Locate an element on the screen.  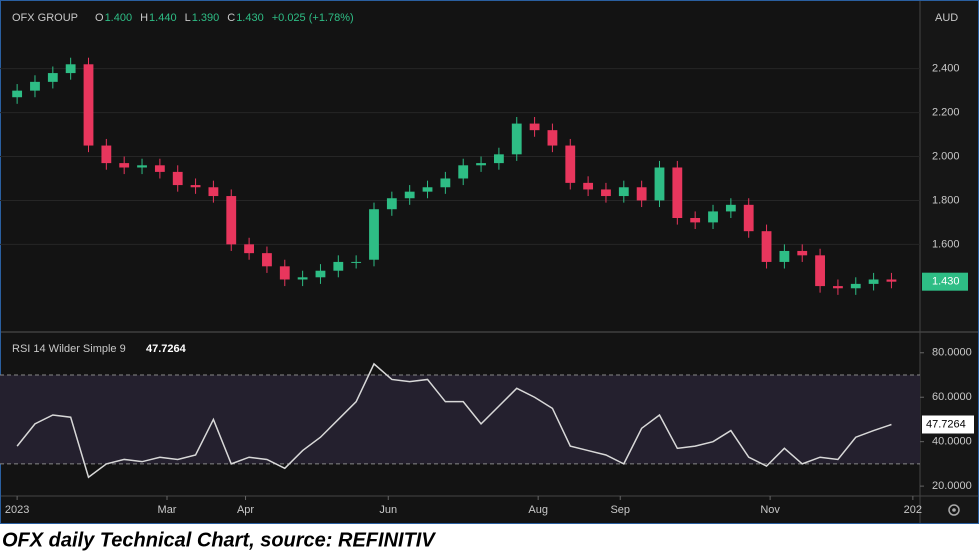
rsi-value-box is located at coordinates (948, 424).